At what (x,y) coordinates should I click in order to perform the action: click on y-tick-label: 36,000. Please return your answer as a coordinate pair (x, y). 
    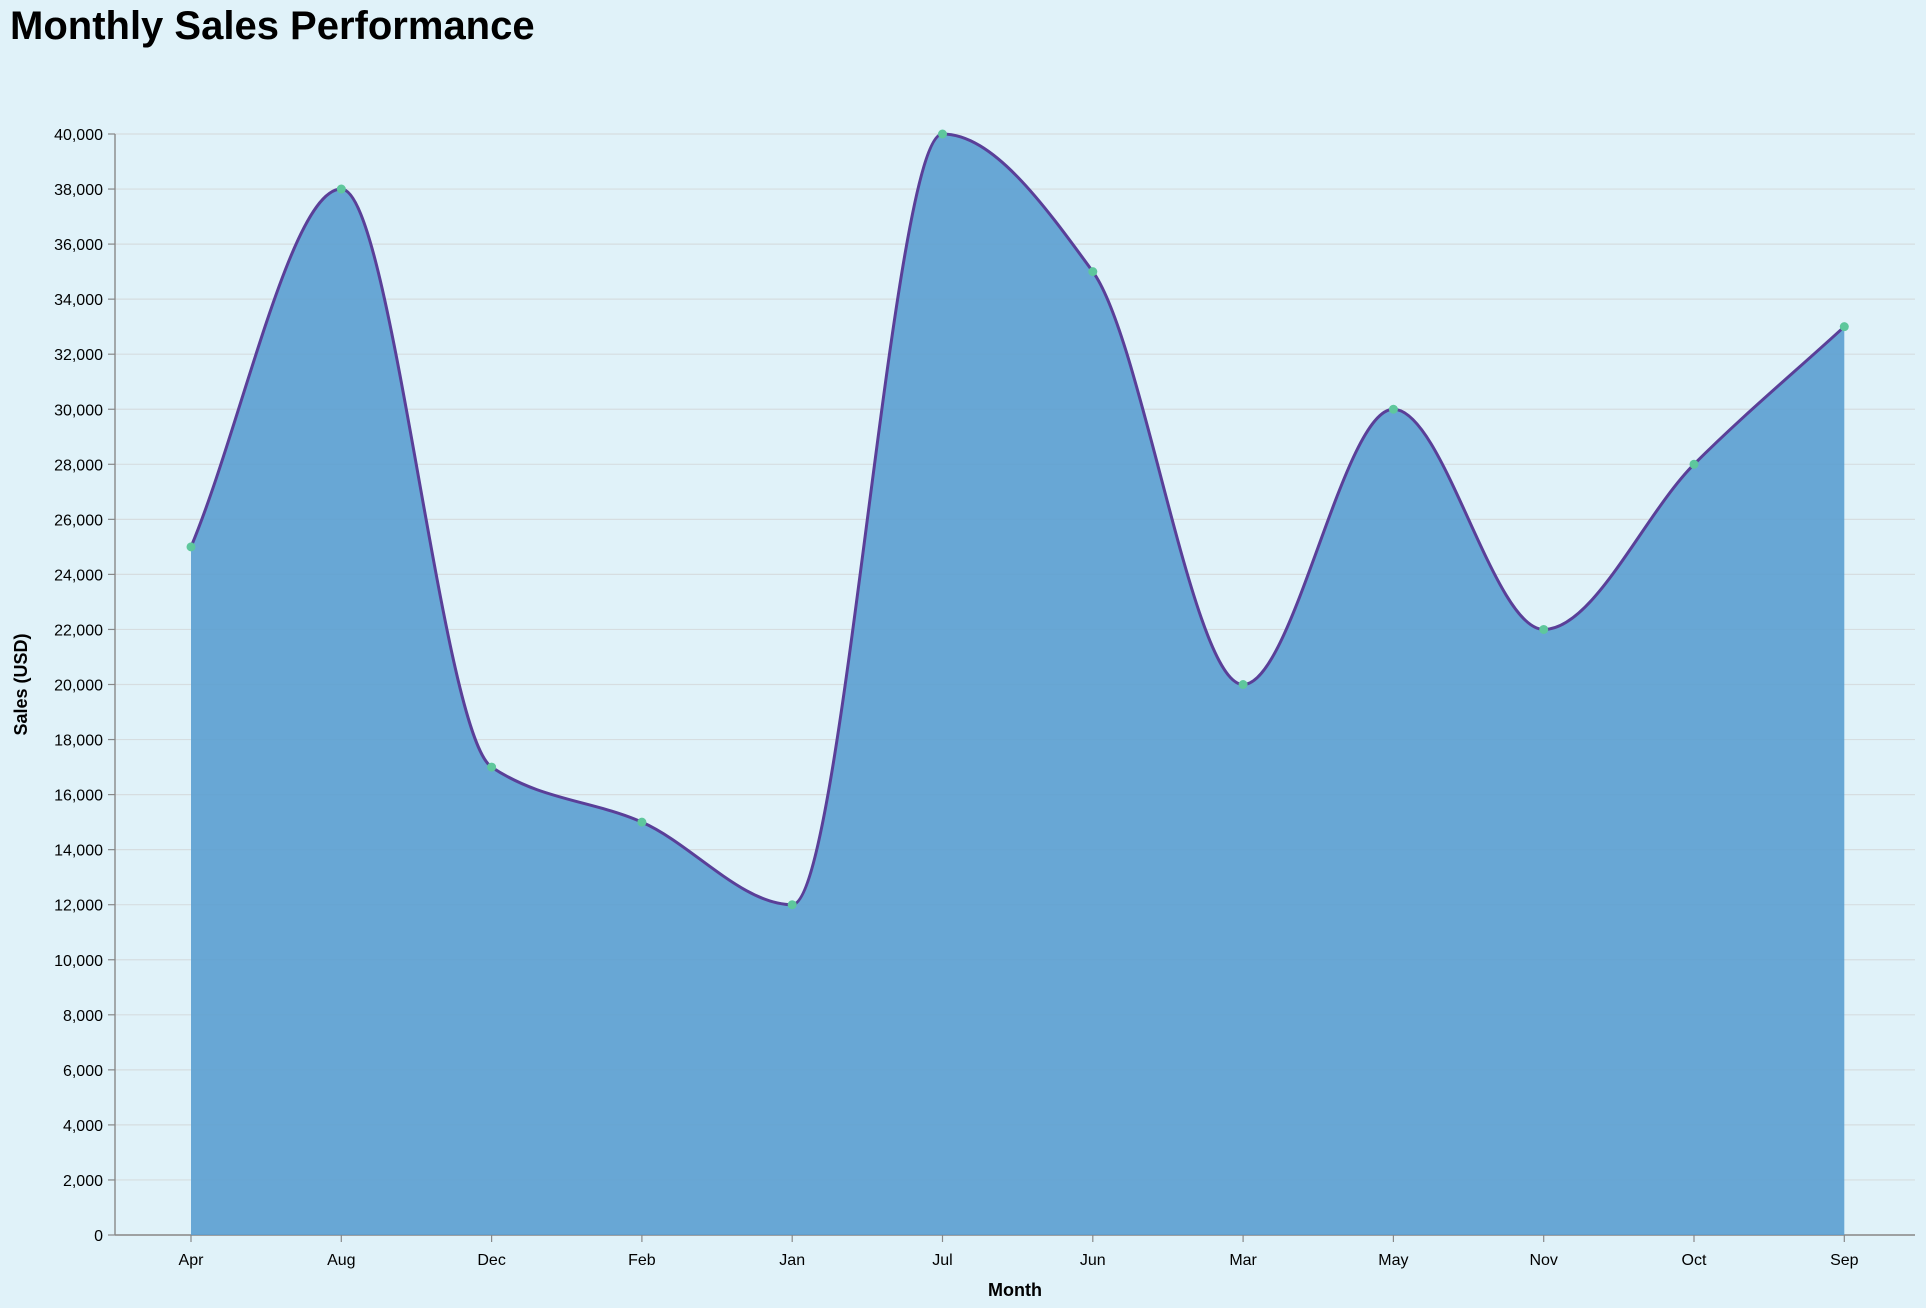
    Looking at the image, I should click on (78, 245).